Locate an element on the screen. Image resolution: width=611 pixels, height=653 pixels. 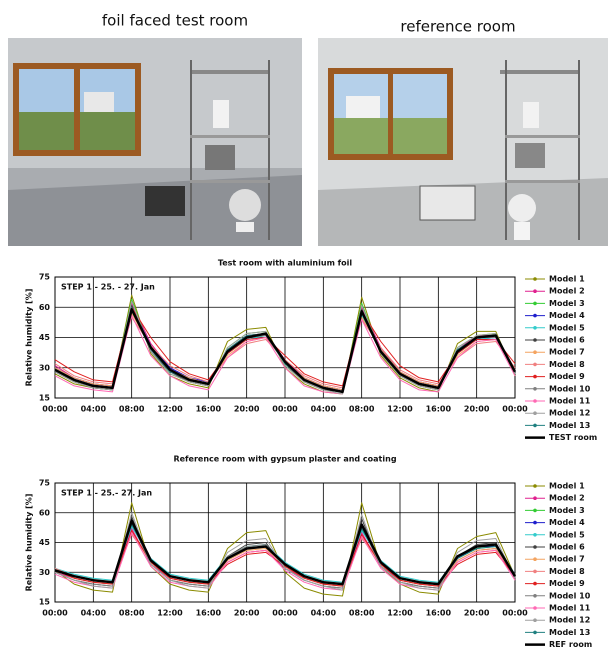
legend-label: Model 12 is located at coordinates (569, 413).